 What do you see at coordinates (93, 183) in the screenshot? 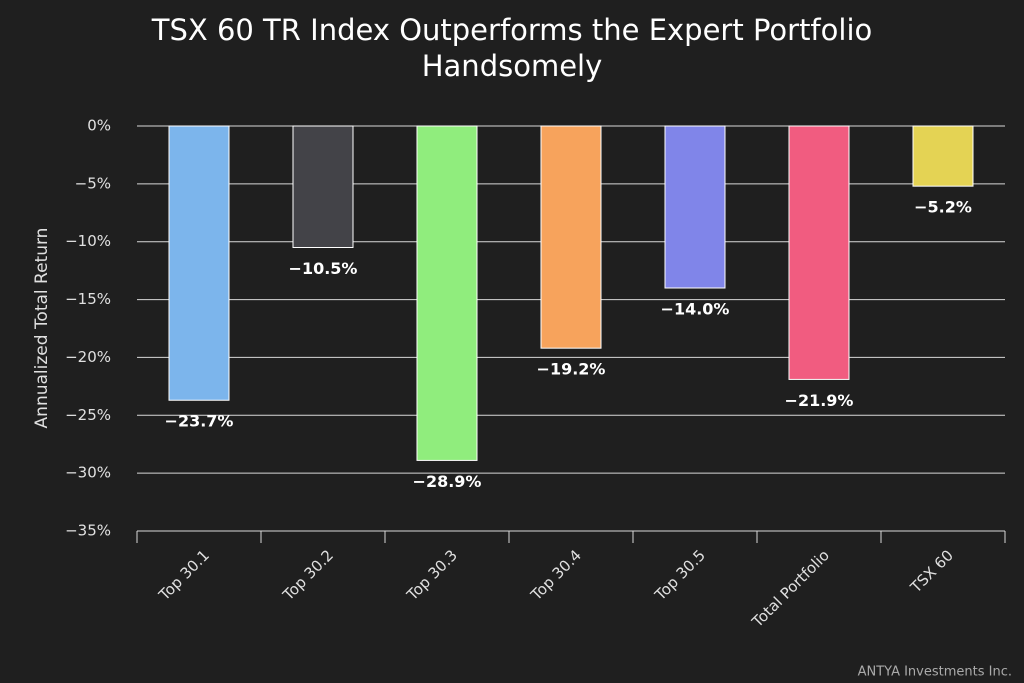
I see `y-tick-label: −5%` at bounding box center [93, 183].